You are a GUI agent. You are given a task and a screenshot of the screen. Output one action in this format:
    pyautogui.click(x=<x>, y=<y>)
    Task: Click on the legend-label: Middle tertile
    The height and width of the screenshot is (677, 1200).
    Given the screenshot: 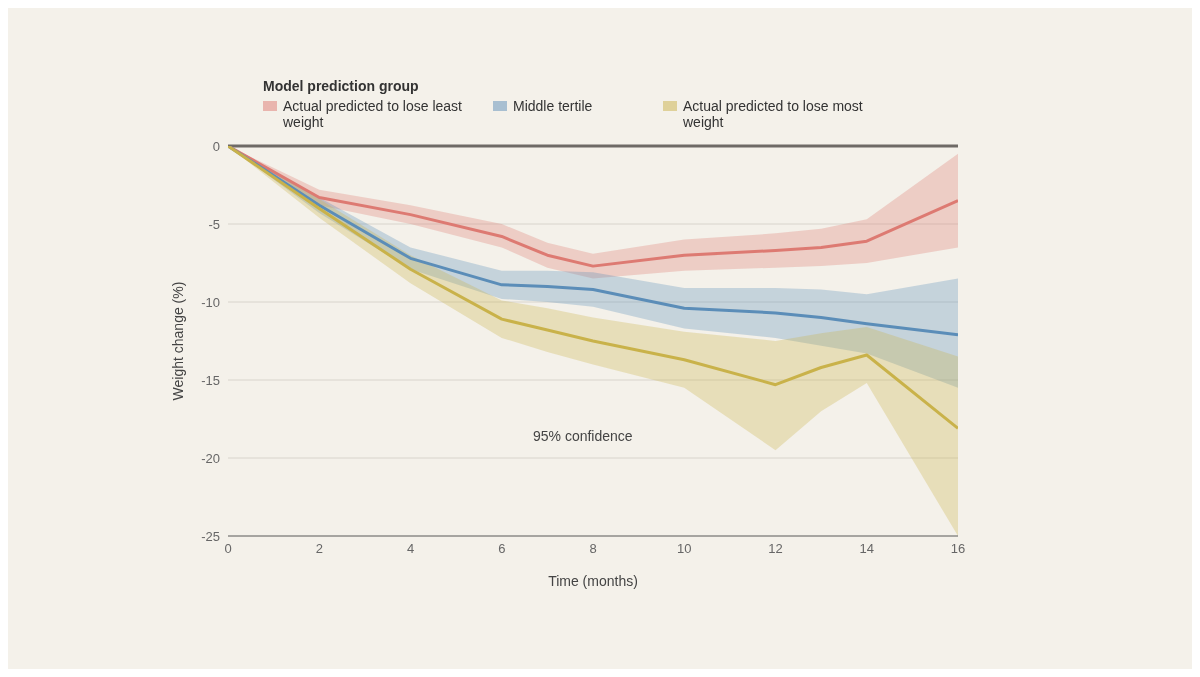 What is the action you would take?
    pyautogui.click(x=553, y=106)
    